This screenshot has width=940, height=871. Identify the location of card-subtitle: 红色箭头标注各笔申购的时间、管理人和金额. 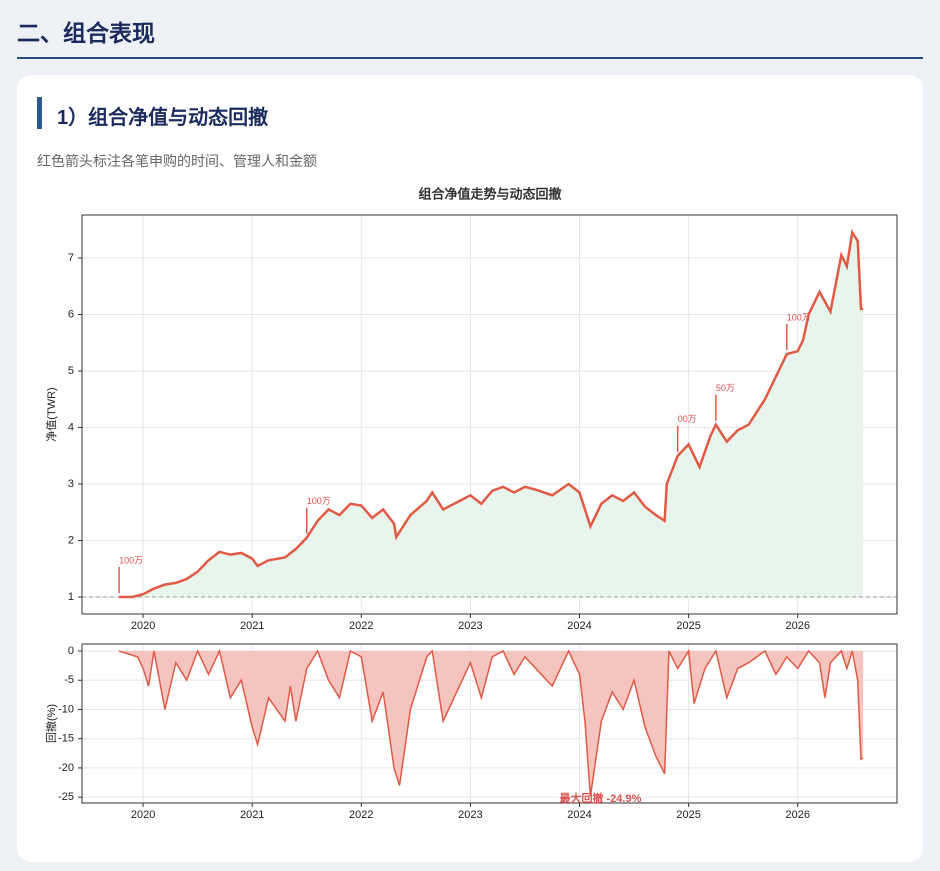
(177, 161).